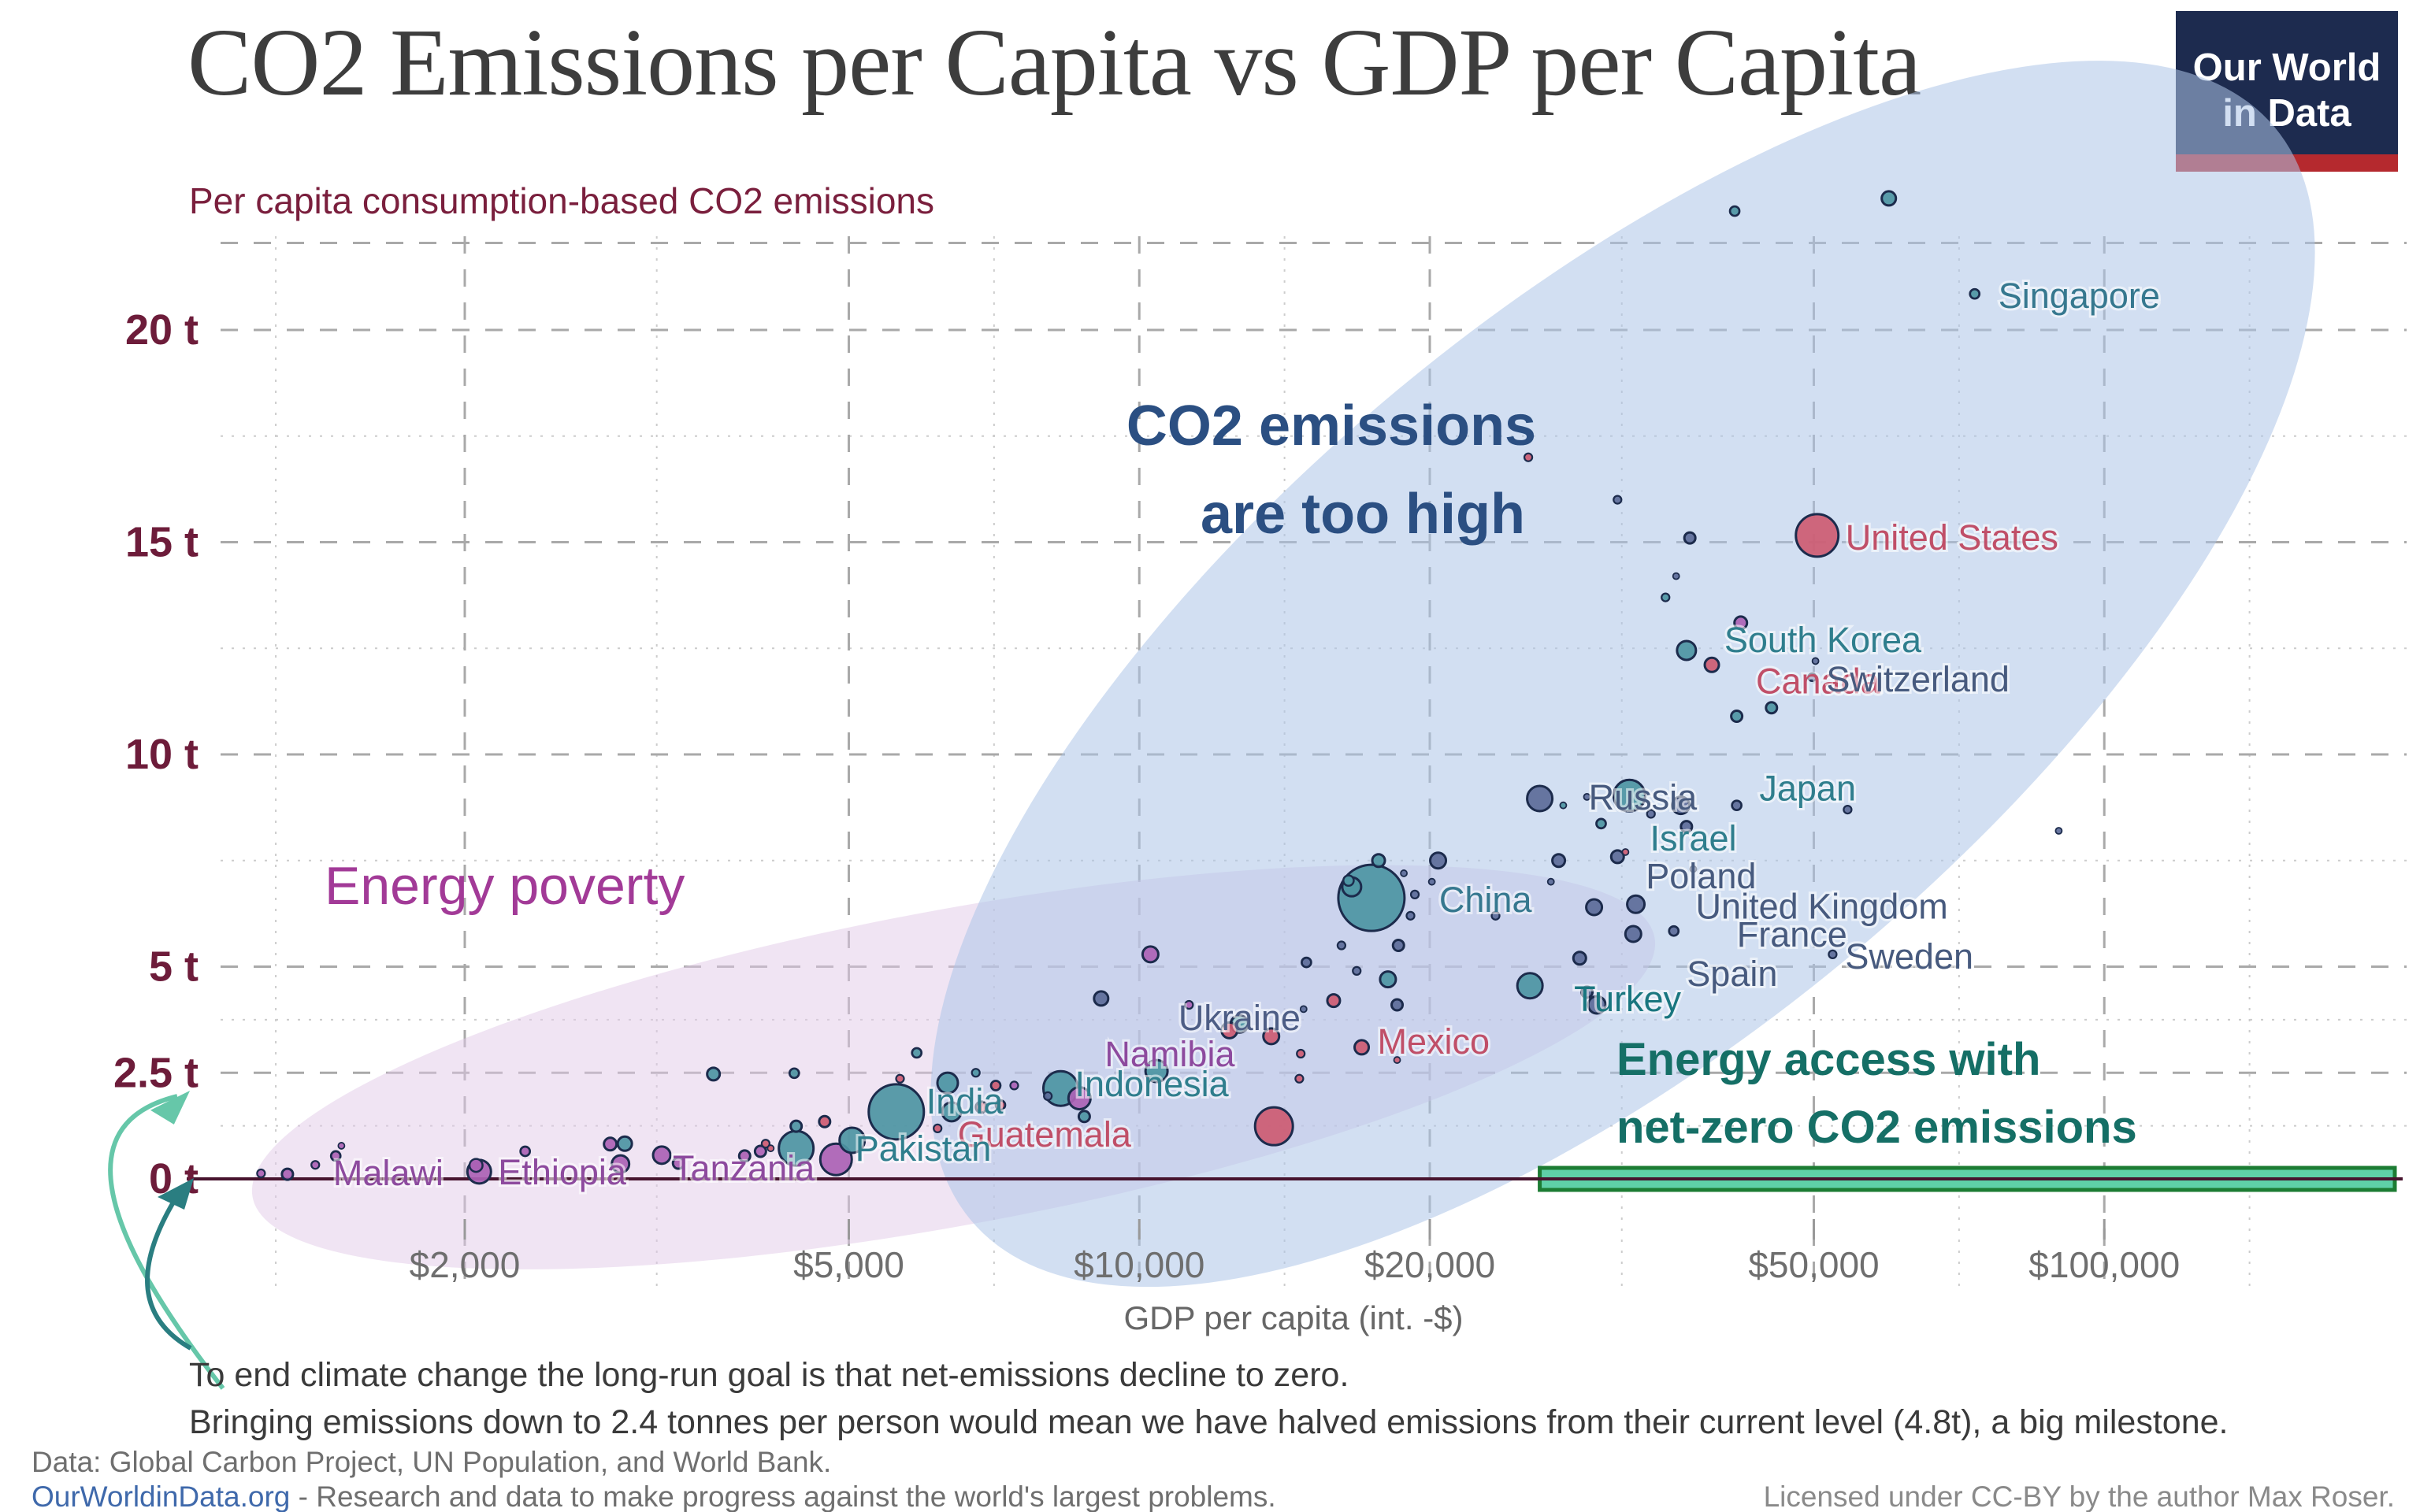  I want to click on data-point-japan, so click(1629, 795).